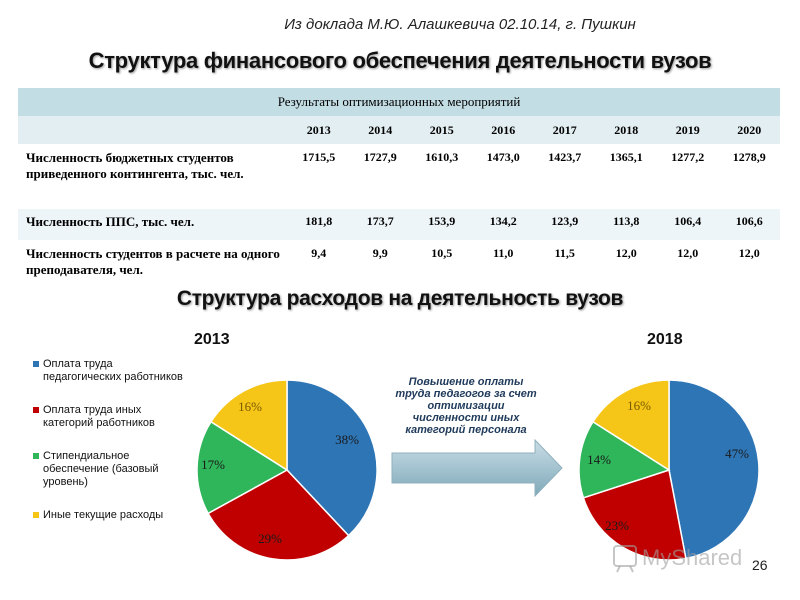 The image size is (800, 600). What do you see at coordinates (665, 339) in the screenshot?
I see `pie-title-2018: 2018` at bounding box center [665, 339].